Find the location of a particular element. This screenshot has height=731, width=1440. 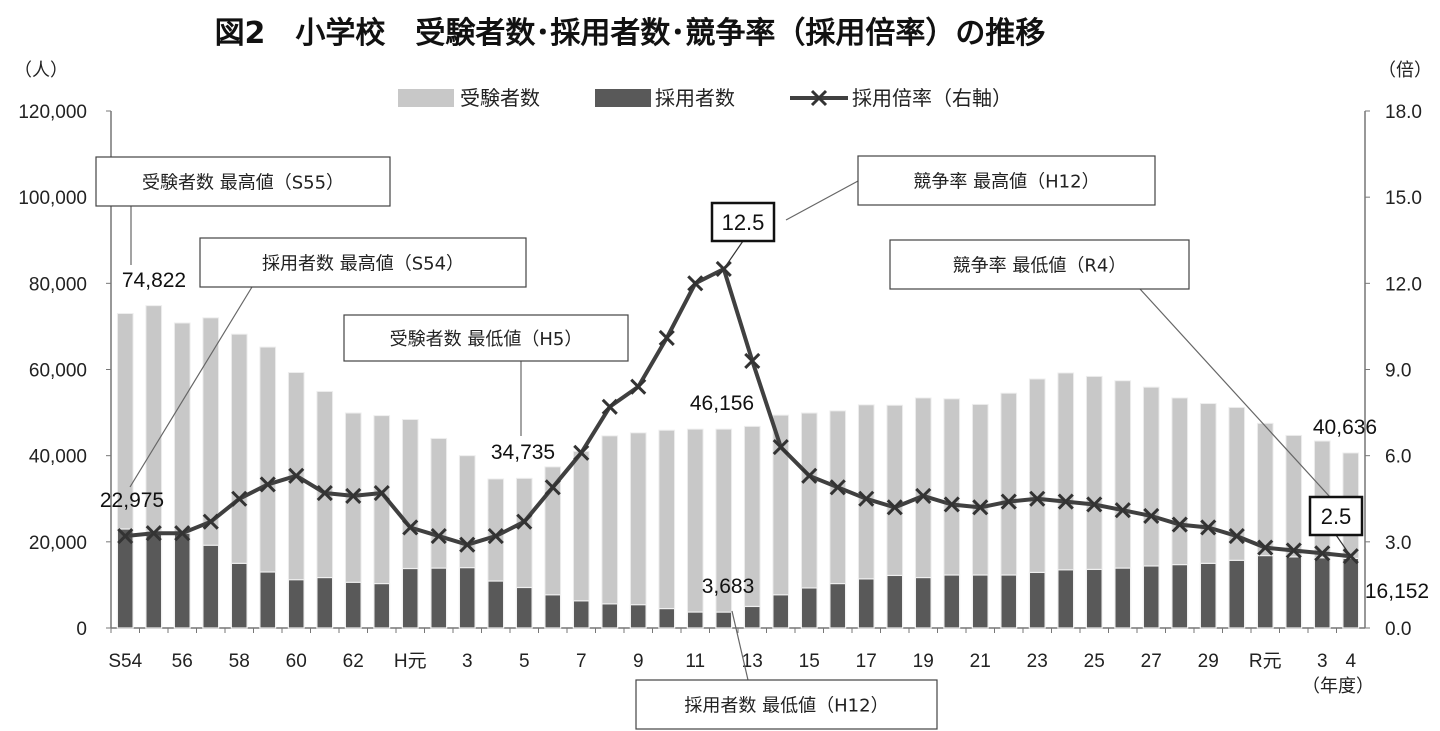

legend: 受験者数 採用者数 採用倍率（右軸） is located at coordinates (705, 98).